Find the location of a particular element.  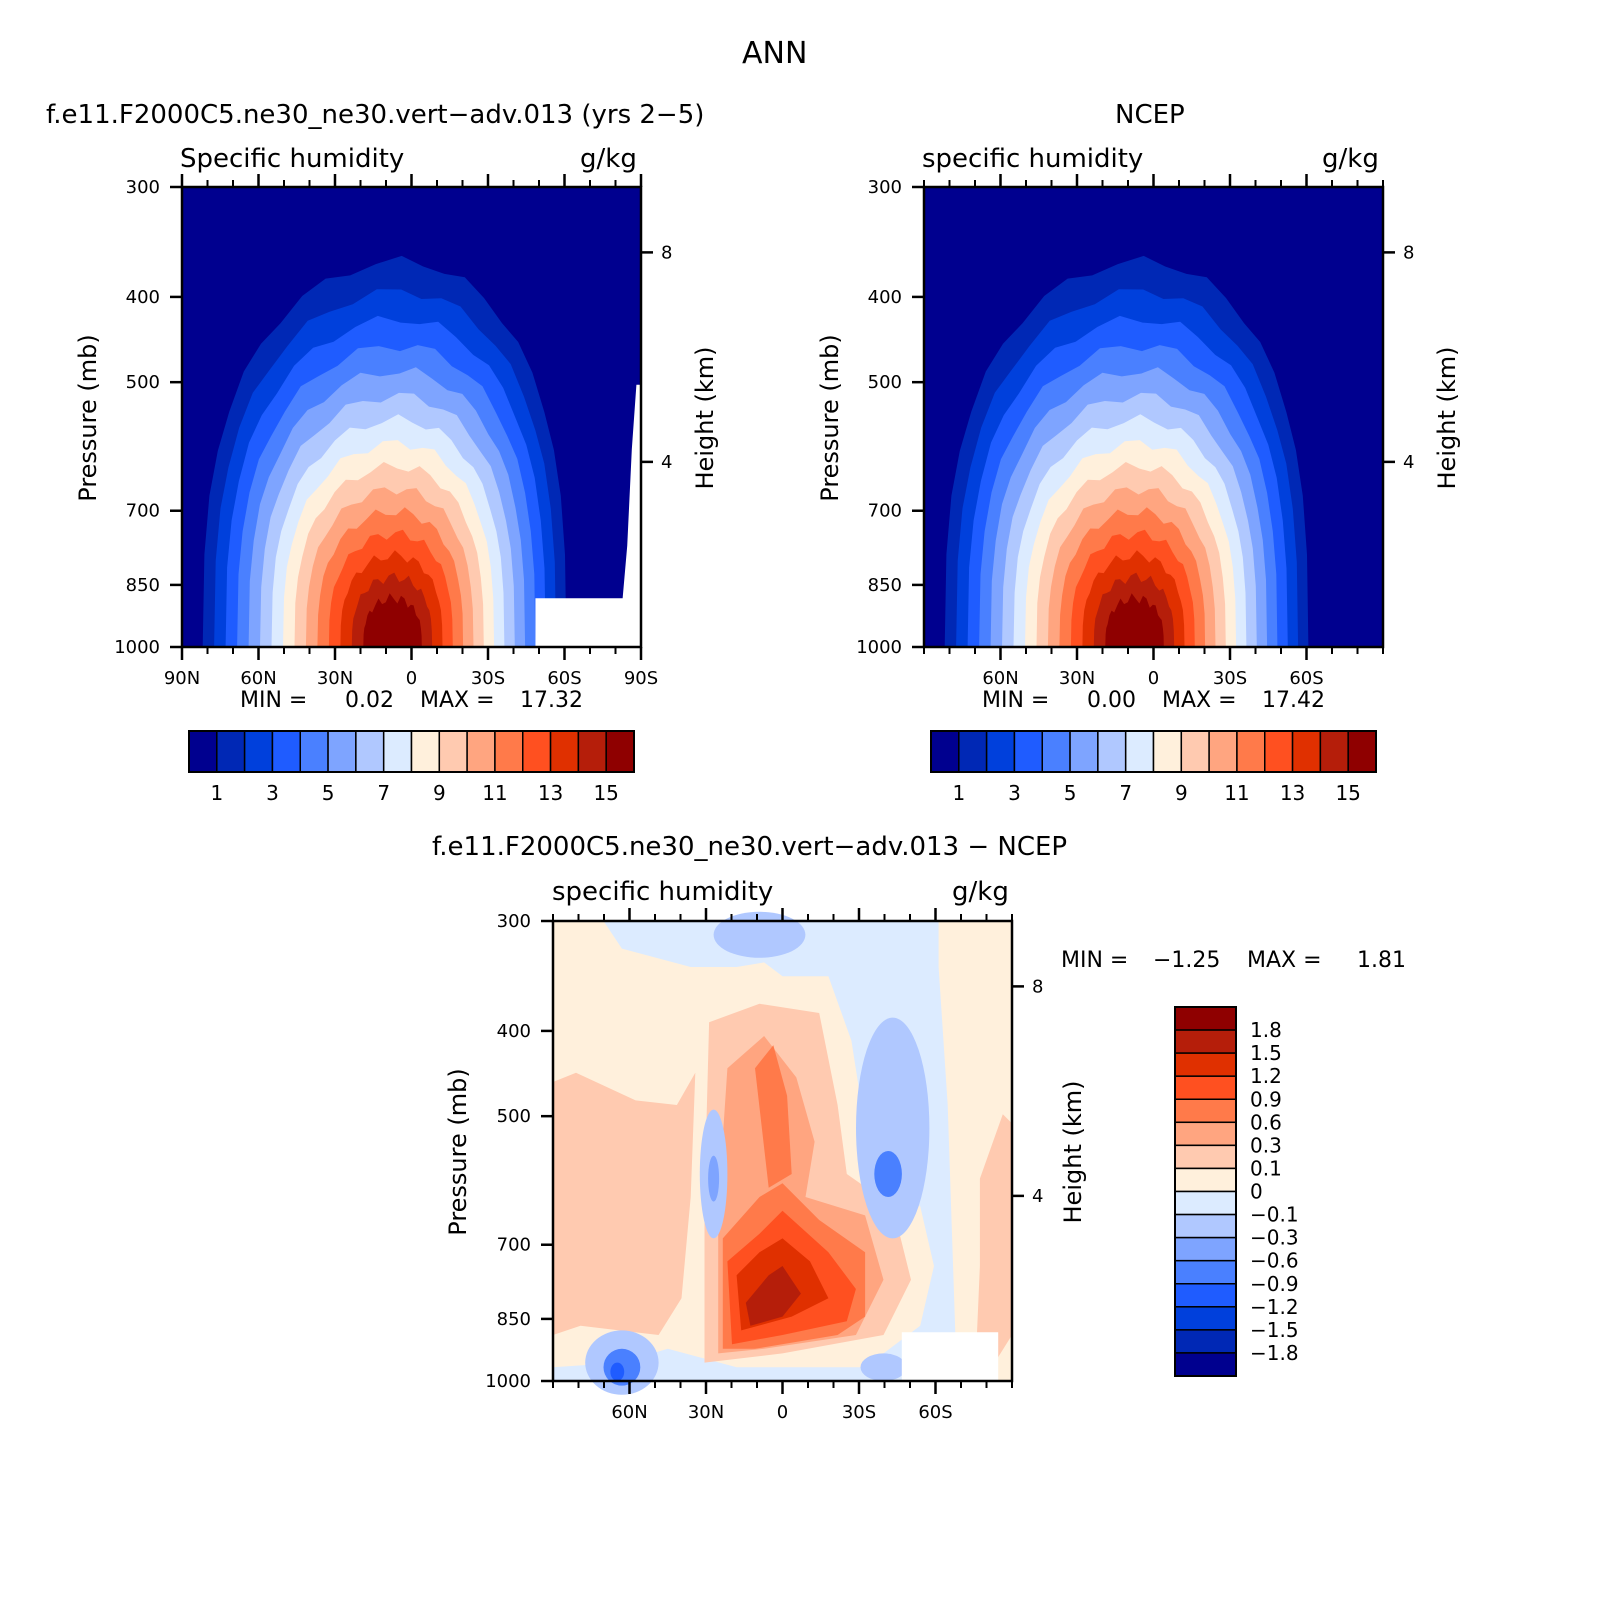

model-y-tick-label-5: 1000 is located at coordinates (137, 647).